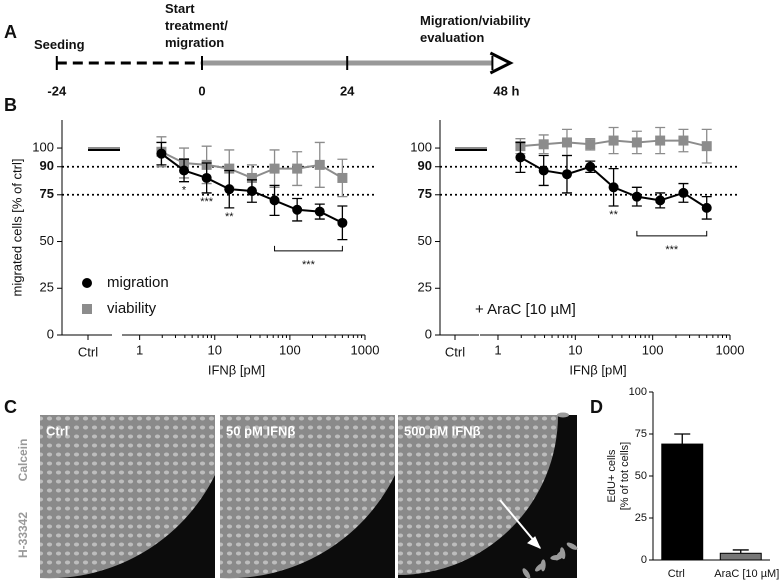  I want to click on panel-label: C, so click(10, 407).